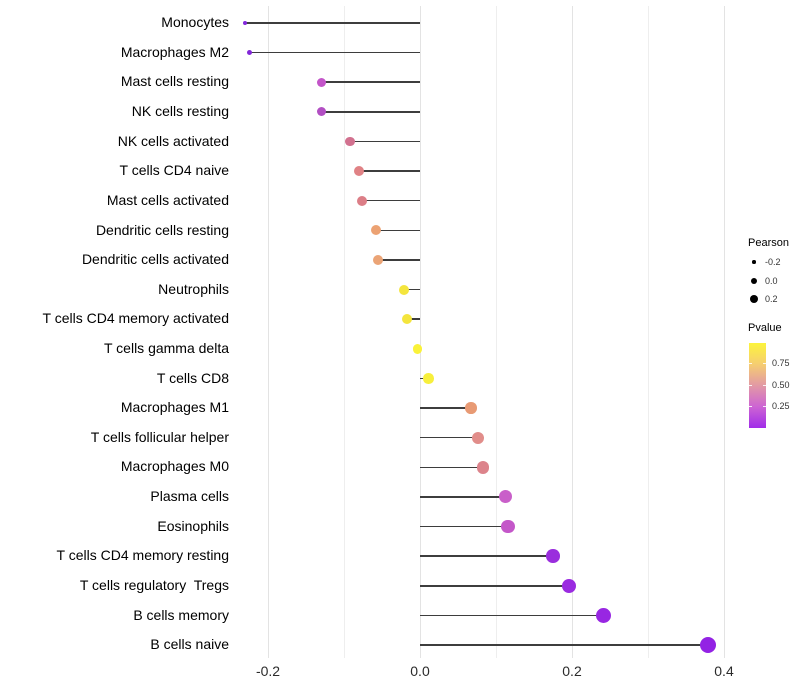 This screenshot has width=800, height=700. What do you see at coordinates (781, 362) in the screenshot?
I see `colorbar-tick-label: 0.75` at bounding box center [781, 362].